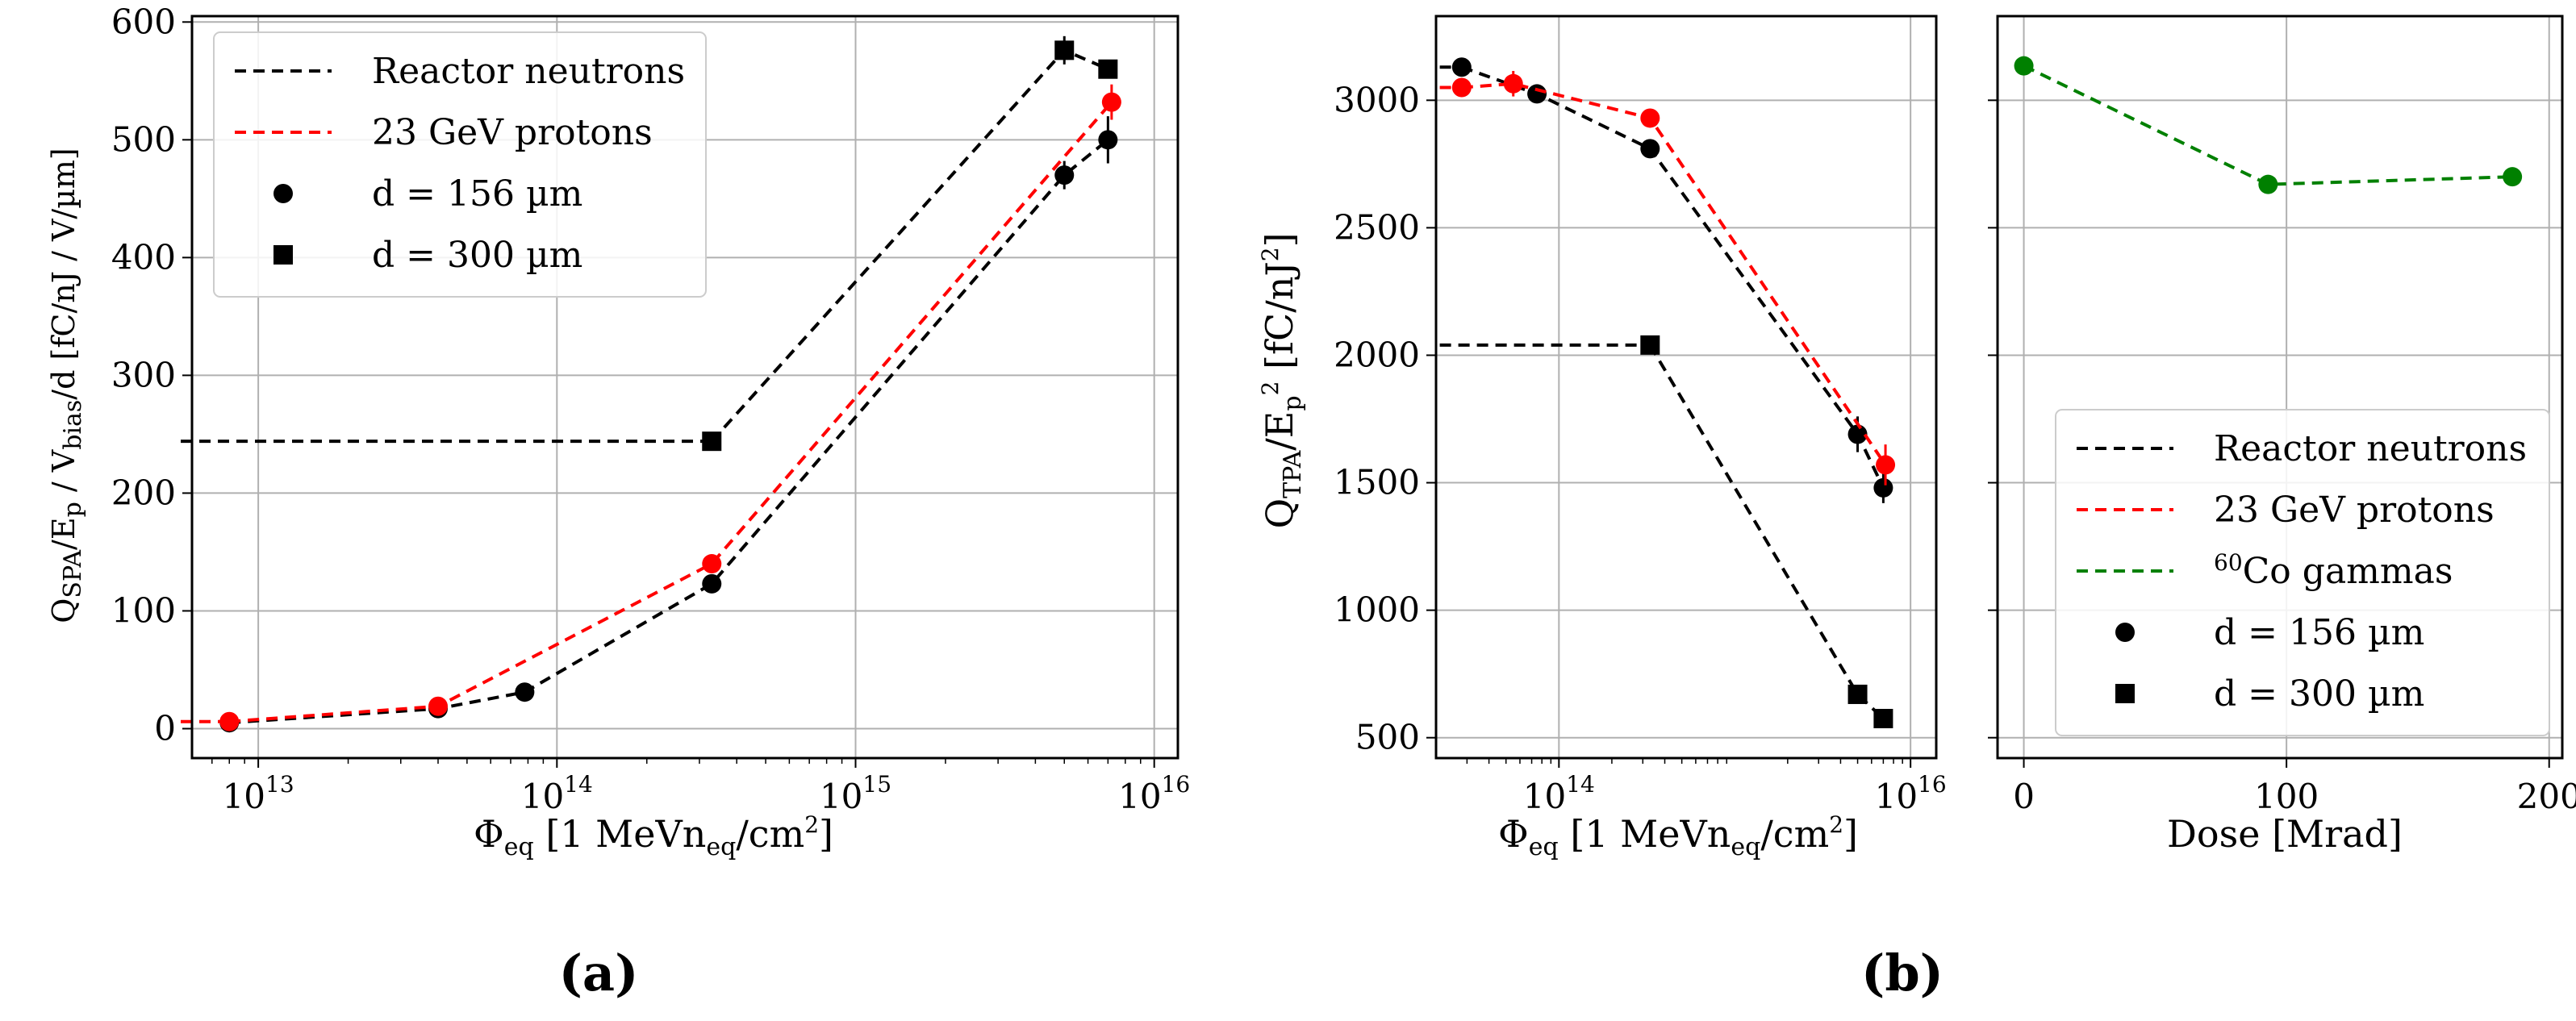  Describe the element at coordinates (66, 385) in the screenshot. I see `ylabel-a: QSPA/Ep / Vbias/d [fC/nJ / V/µm]` at that location.